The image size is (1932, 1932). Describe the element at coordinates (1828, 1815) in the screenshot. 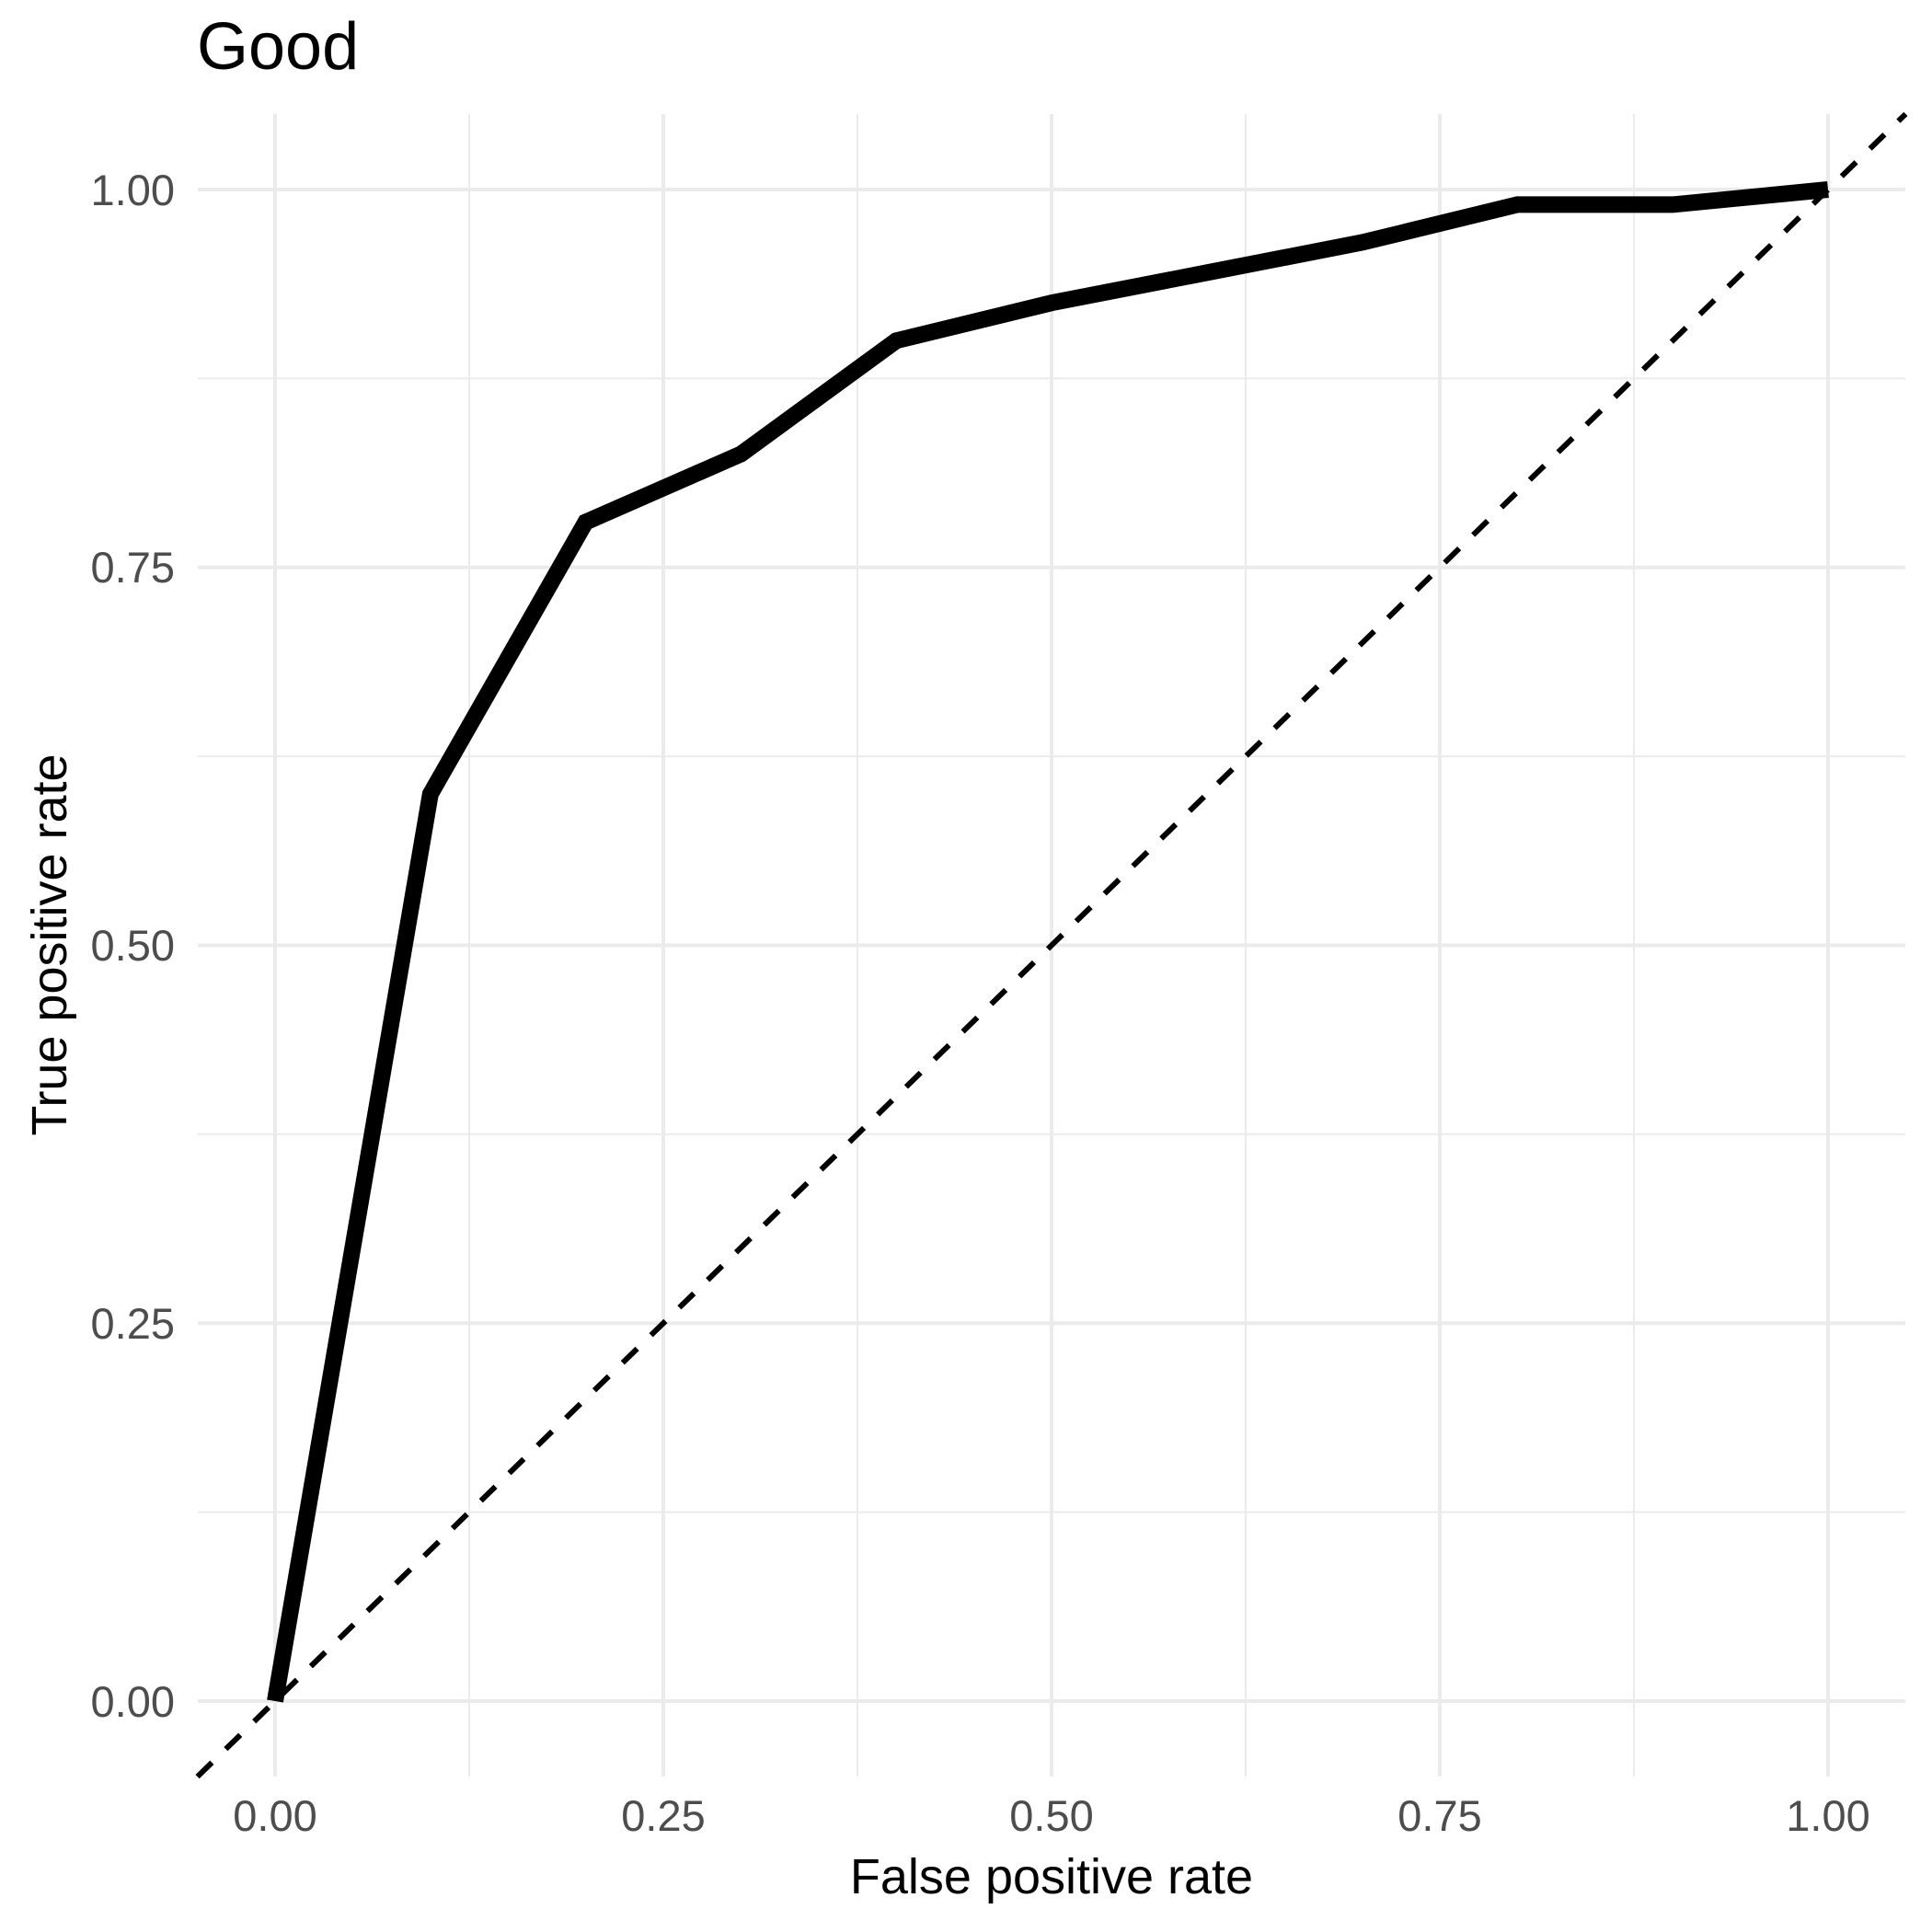

I see `x-tick-label: 1.00` at that location.